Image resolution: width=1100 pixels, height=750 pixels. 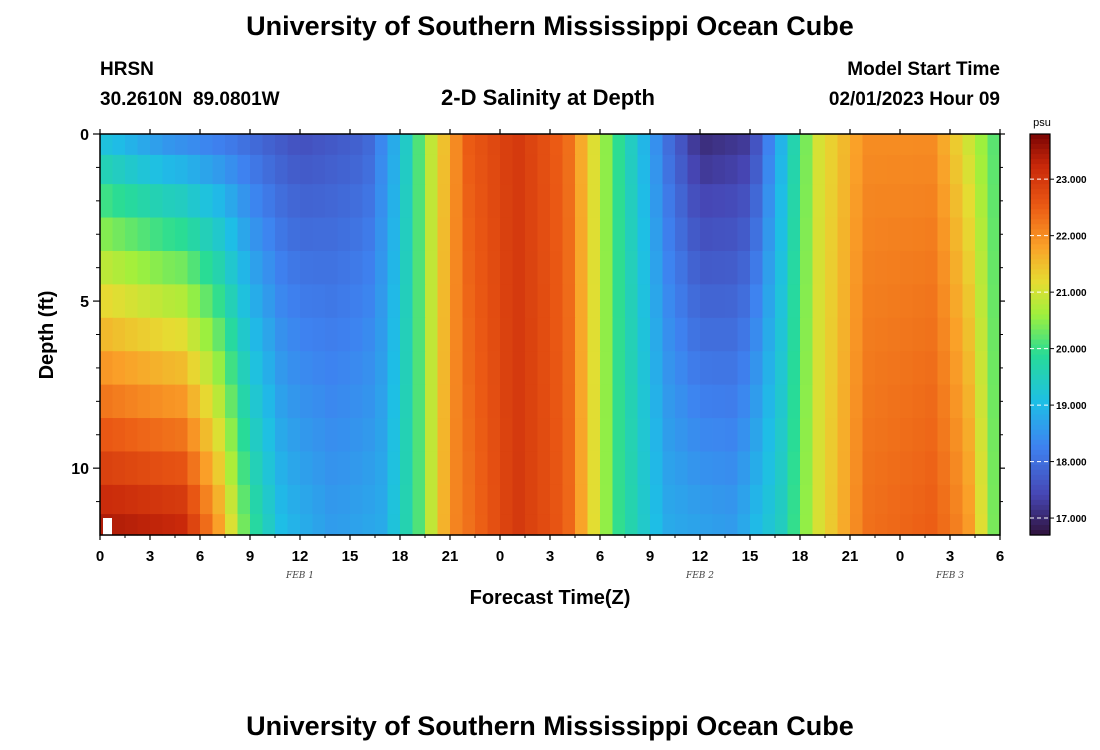 I want to click on x-tick-label: 21, so click(x=850, y=556).